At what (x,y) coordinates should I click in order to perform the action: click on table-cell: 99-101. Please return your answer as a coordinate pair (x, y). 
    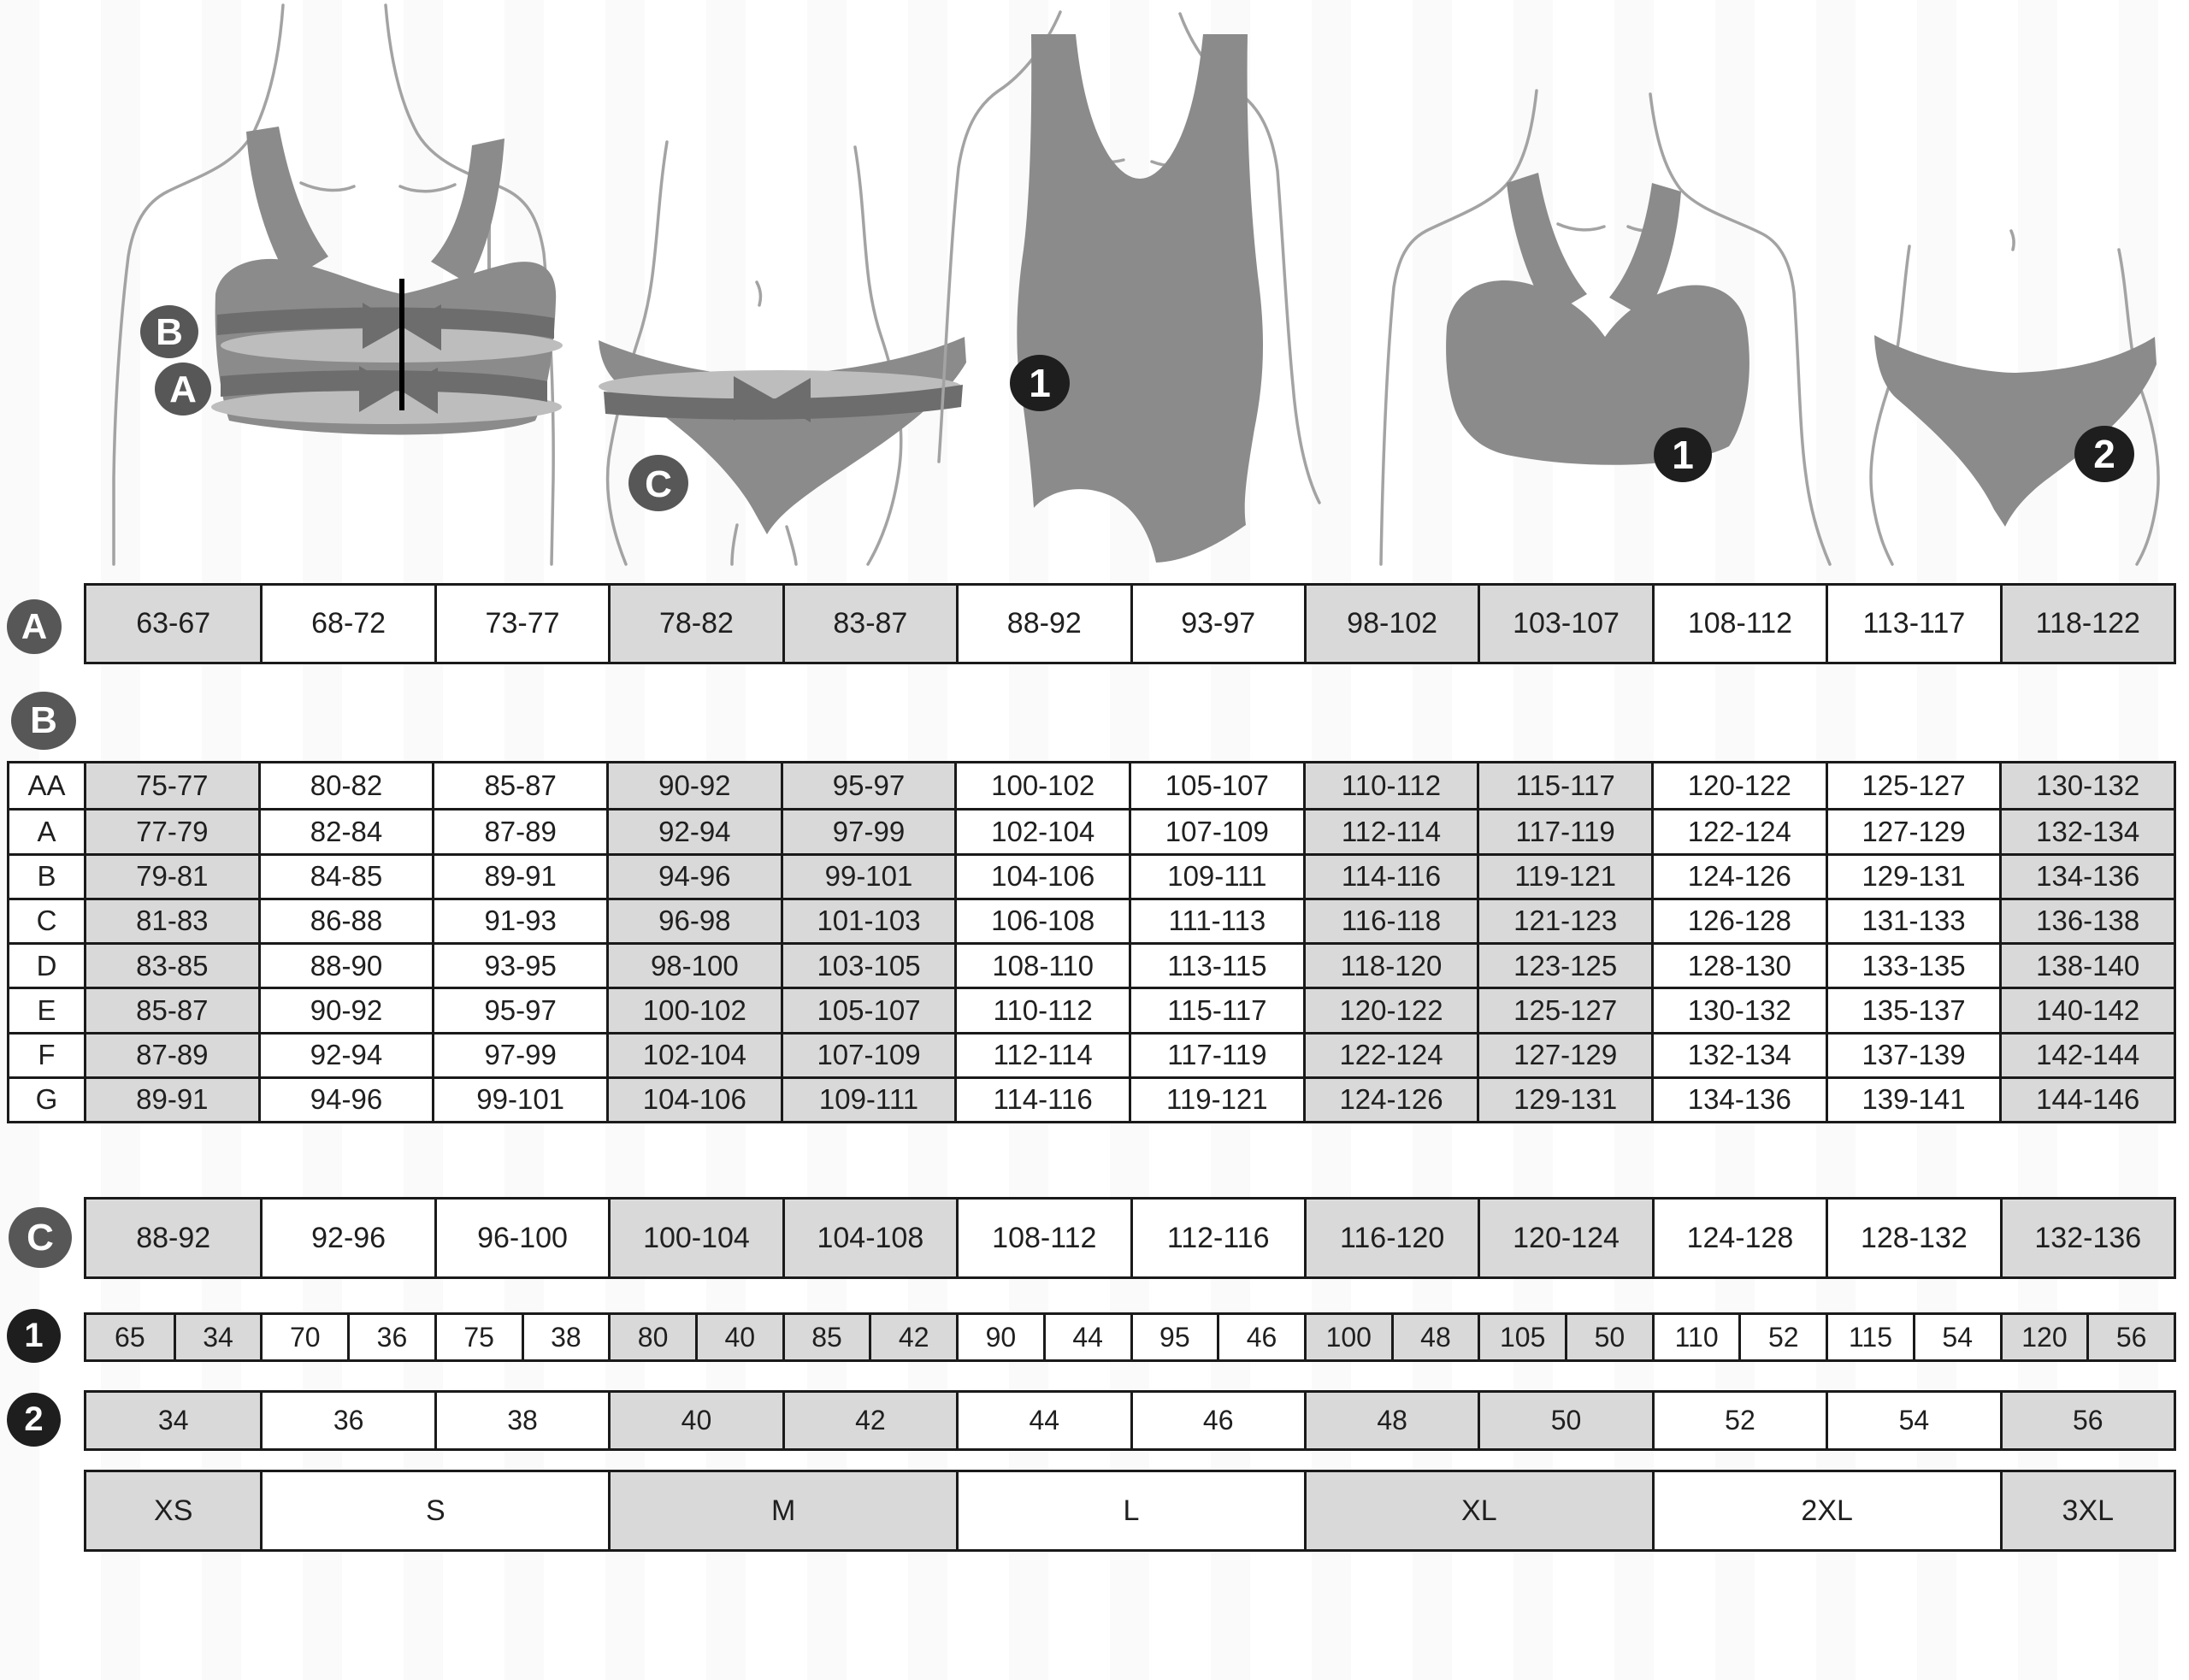
    Looking at the image, I should click on (867, 875).